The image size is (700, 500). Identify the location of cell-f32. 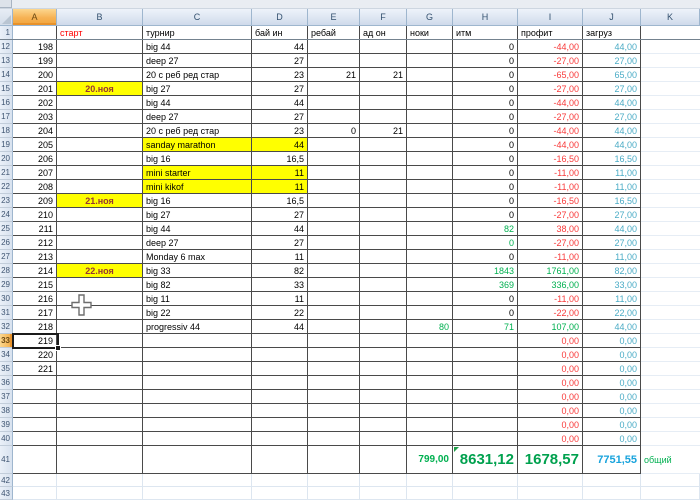
(383, 327).